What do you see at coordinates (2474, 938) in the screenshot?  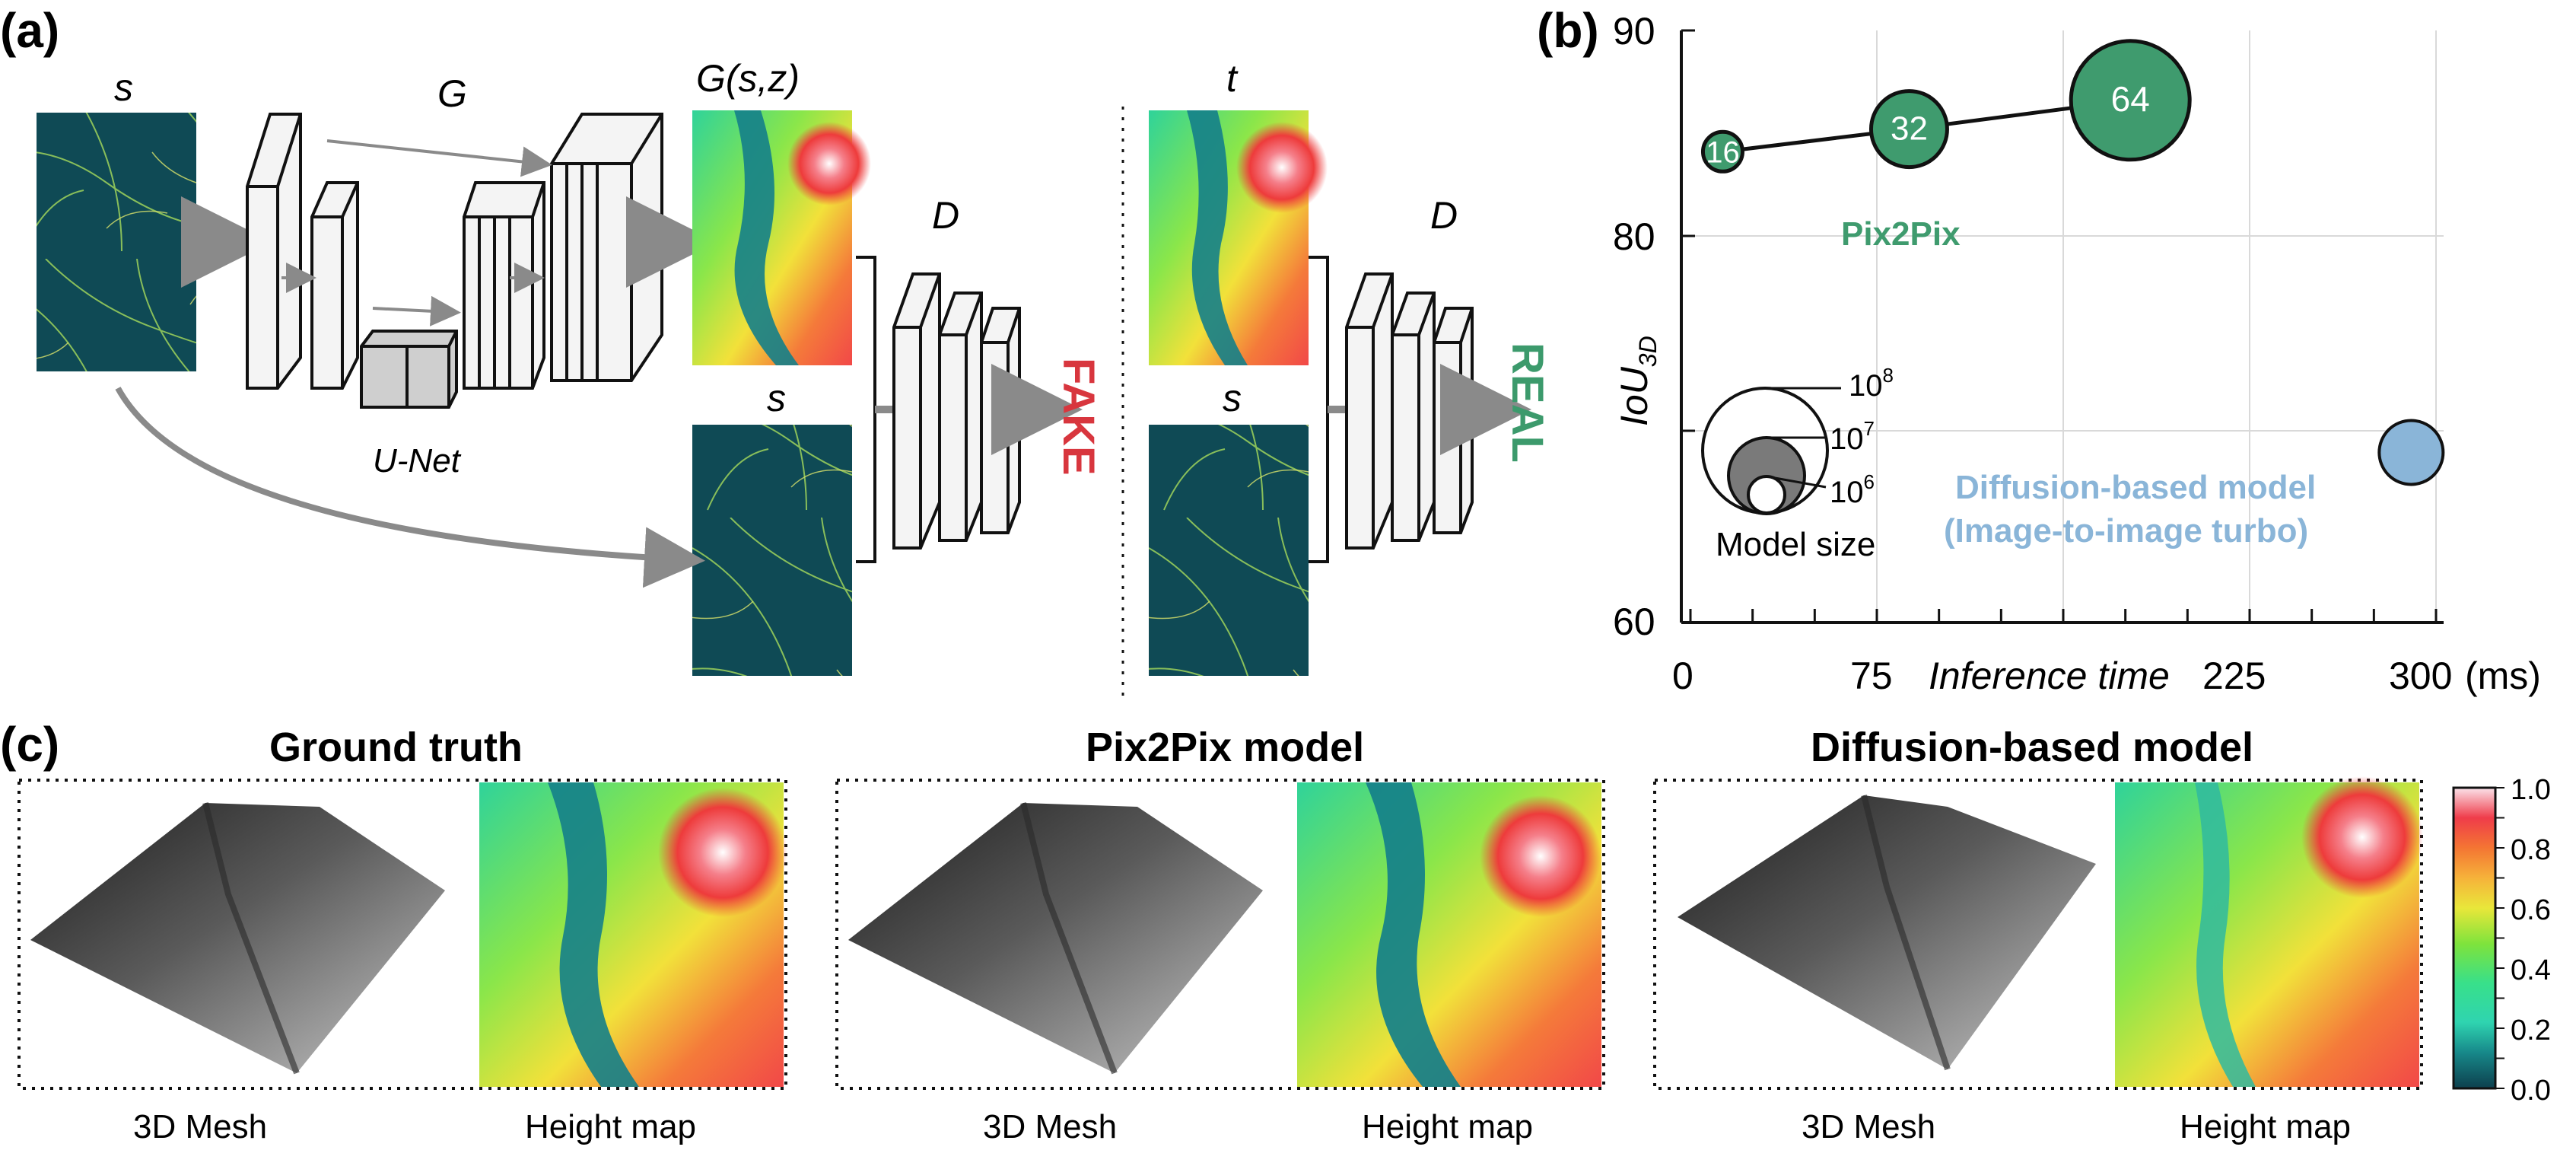 I see `colorbar` at bounding box center [2474, 938].